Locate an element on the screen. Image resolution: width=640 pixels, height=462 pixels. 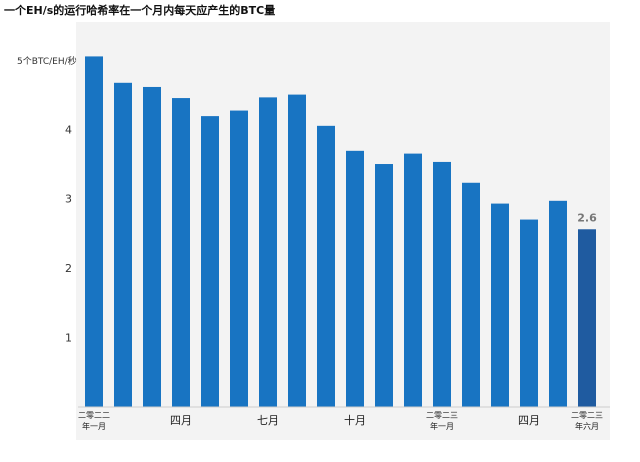
y-tick-label: 2 is located at coordinates (68, 268).